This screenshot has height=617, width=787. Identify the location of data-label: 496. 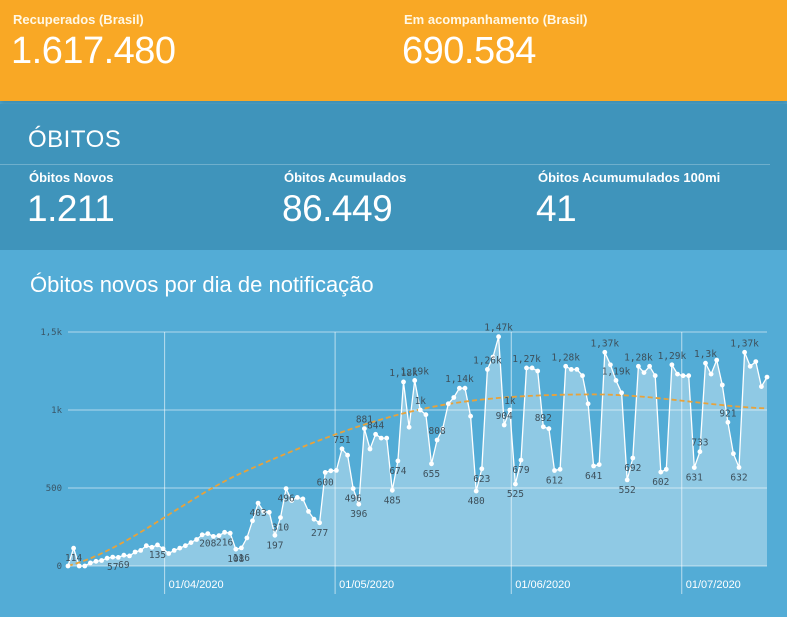
(286, 499).